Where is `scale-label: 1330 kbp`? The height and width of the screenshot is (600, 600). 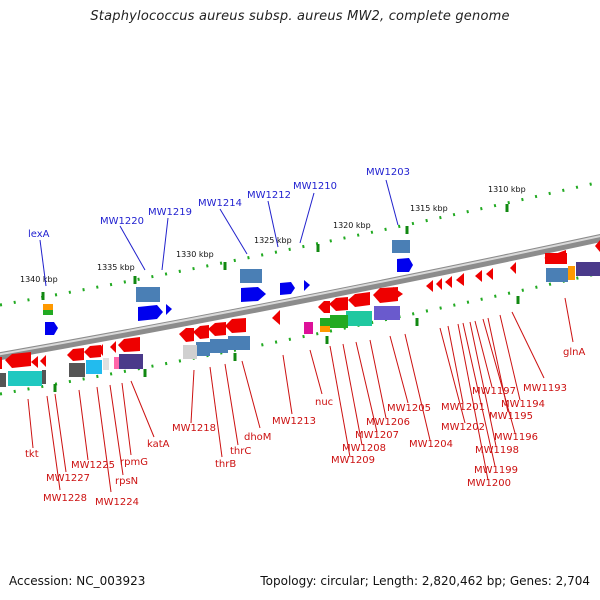
scale-label: 1330 kbp is located at coordinates (195, 254).